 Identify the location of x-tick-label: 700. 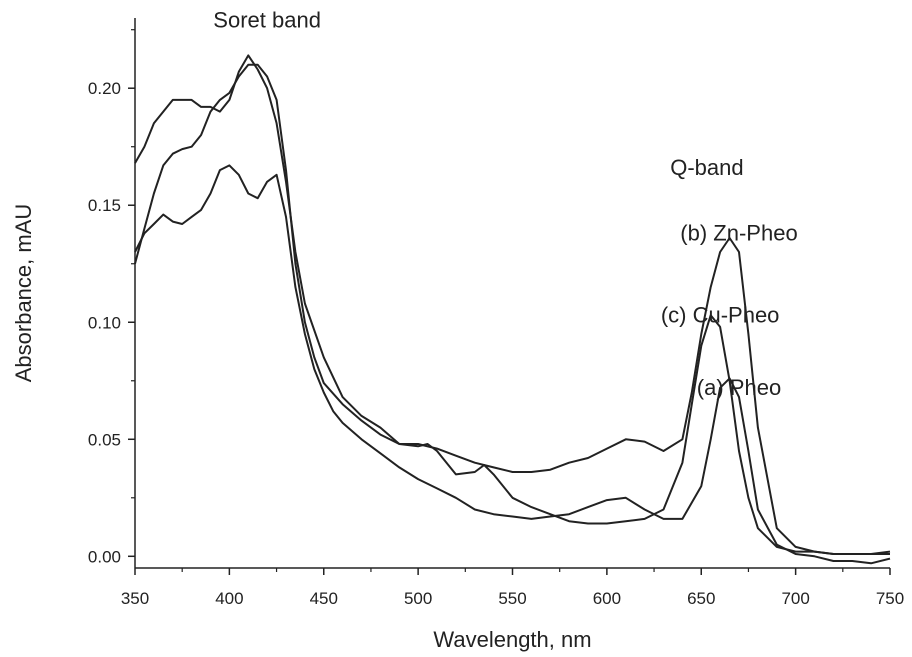
(795, 598).